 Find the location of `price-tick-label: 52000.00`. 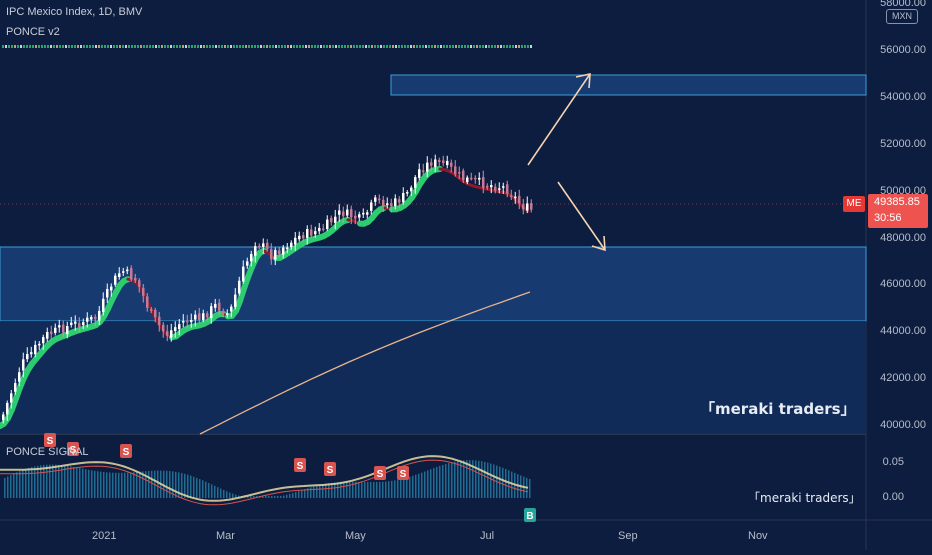

price-tick-label: 52000.00 is located at coordinates (886, 144).